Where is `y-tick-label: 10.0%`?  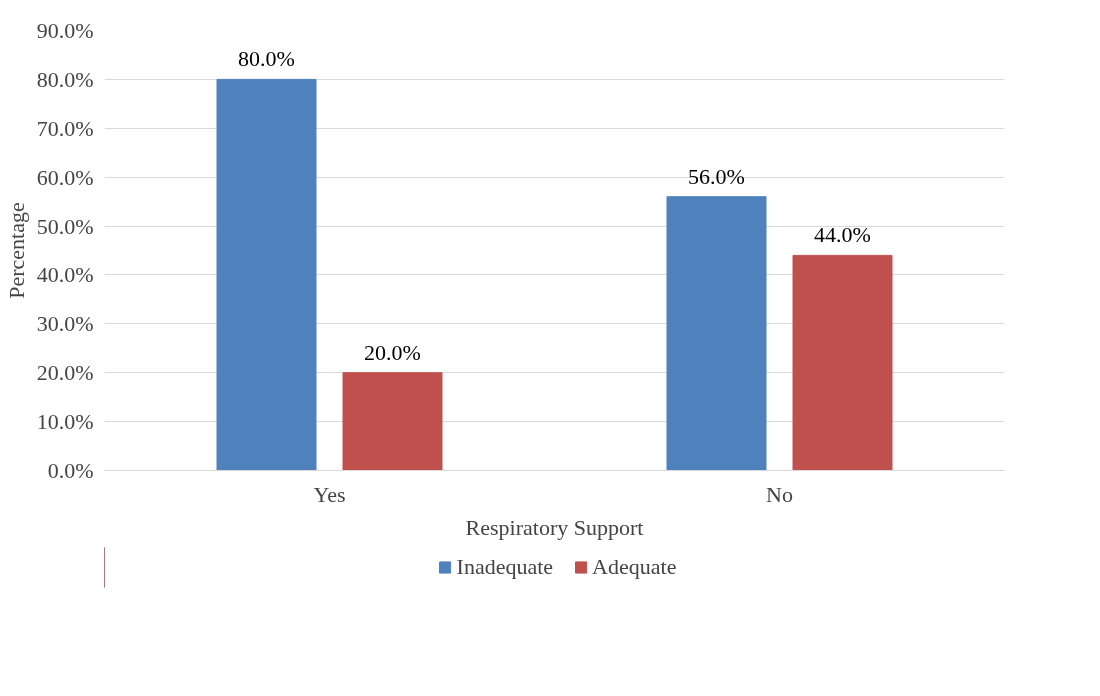 y-tick-label: 10.0% is located at coordinates (65, 422).